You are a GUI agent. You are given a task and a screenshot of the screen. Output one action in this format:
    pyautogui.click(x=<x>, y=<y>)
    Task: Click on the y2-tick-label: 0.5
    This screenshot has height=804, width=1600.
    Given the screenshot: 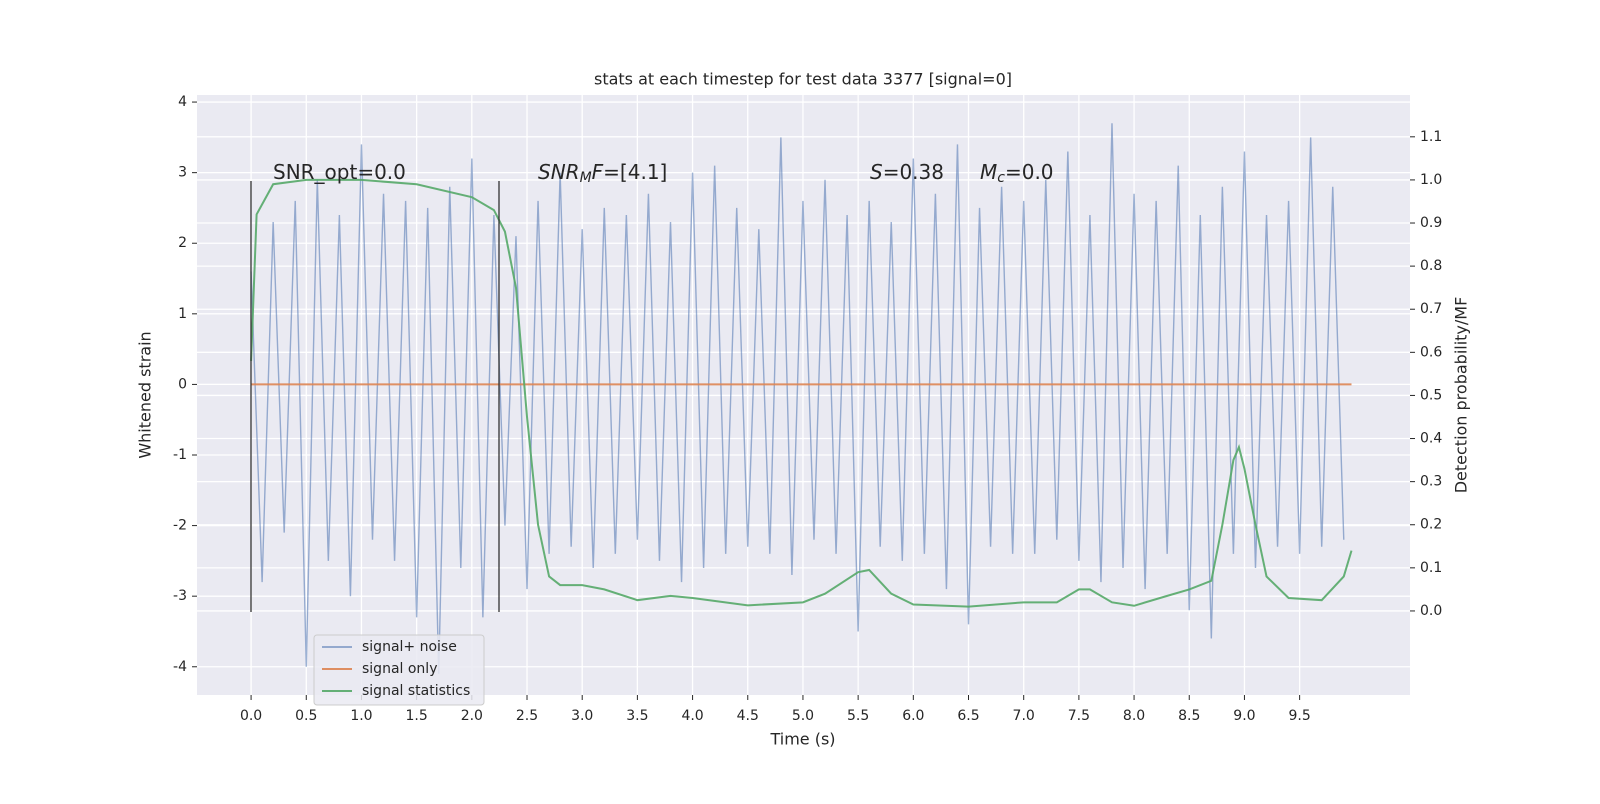 What is the action you would take?
    pyautogui.click(x=1431, y=395)
    